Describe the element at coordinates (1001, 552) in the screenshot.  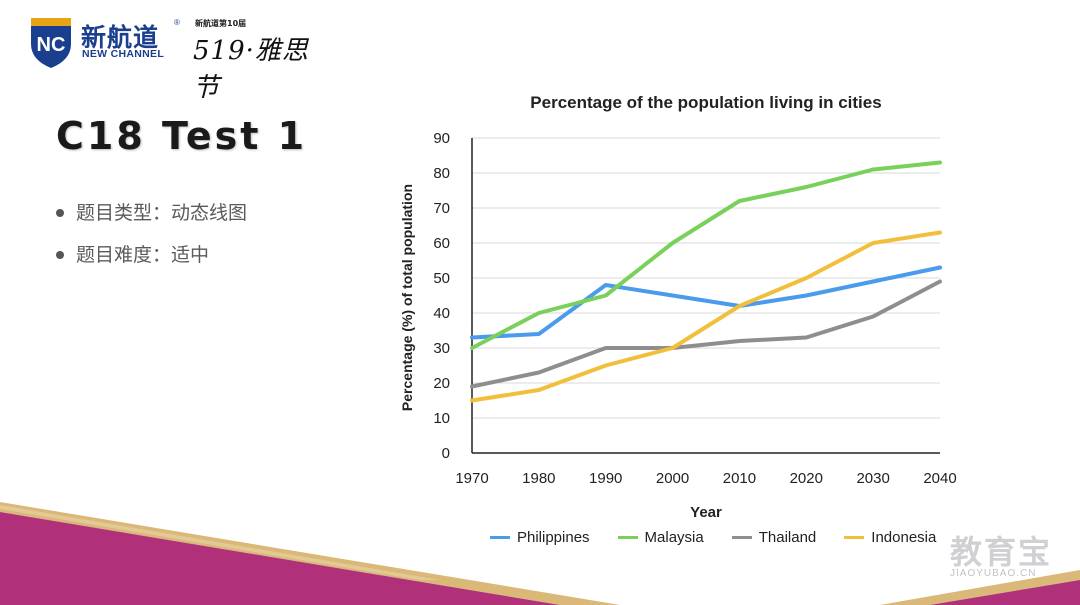
I see `watermark-logo: 教育宝` at that location.